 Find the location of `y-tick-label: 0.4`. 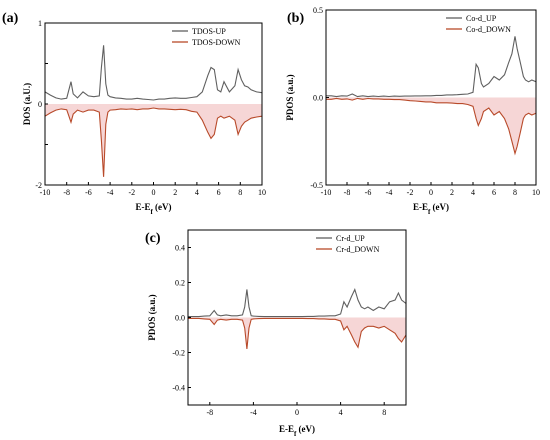

y-tick-label: 0.4 is located at coordinates (180, 248).